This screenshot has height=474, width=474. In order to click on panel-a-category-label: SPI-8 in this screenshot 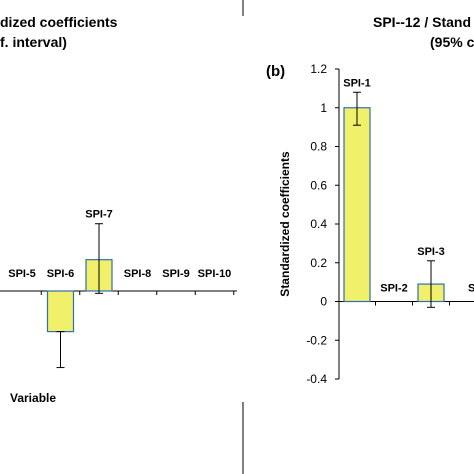, I will do `click(138, 274)`.